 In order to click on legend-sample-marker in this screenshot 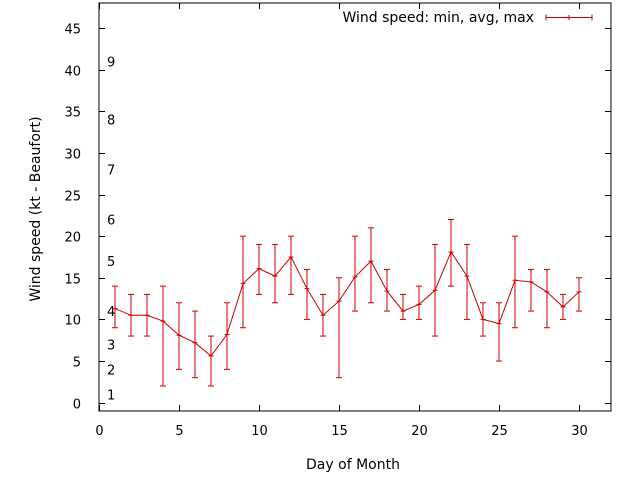, I will do `click(569, 17)`.